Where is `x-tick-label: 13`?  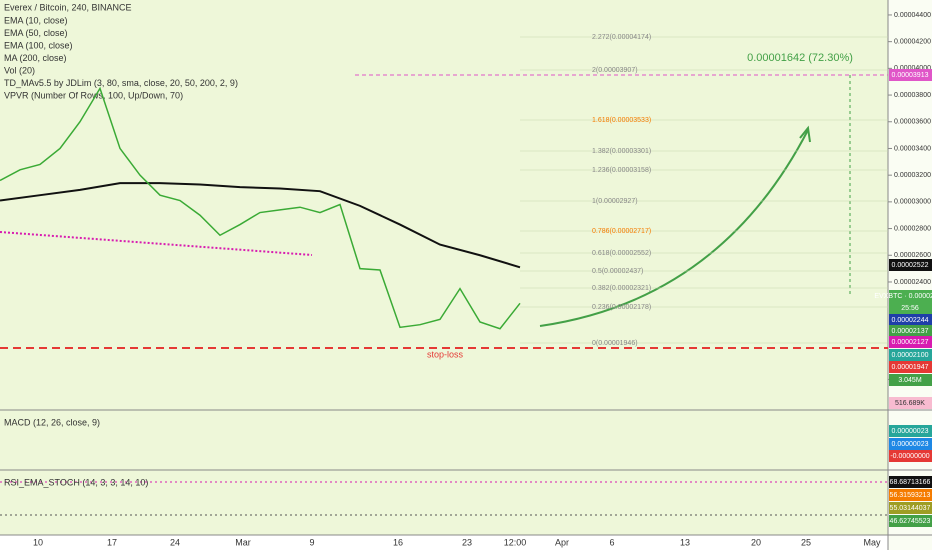
x-tick-label: 13 is located at coordinates (685, 542).